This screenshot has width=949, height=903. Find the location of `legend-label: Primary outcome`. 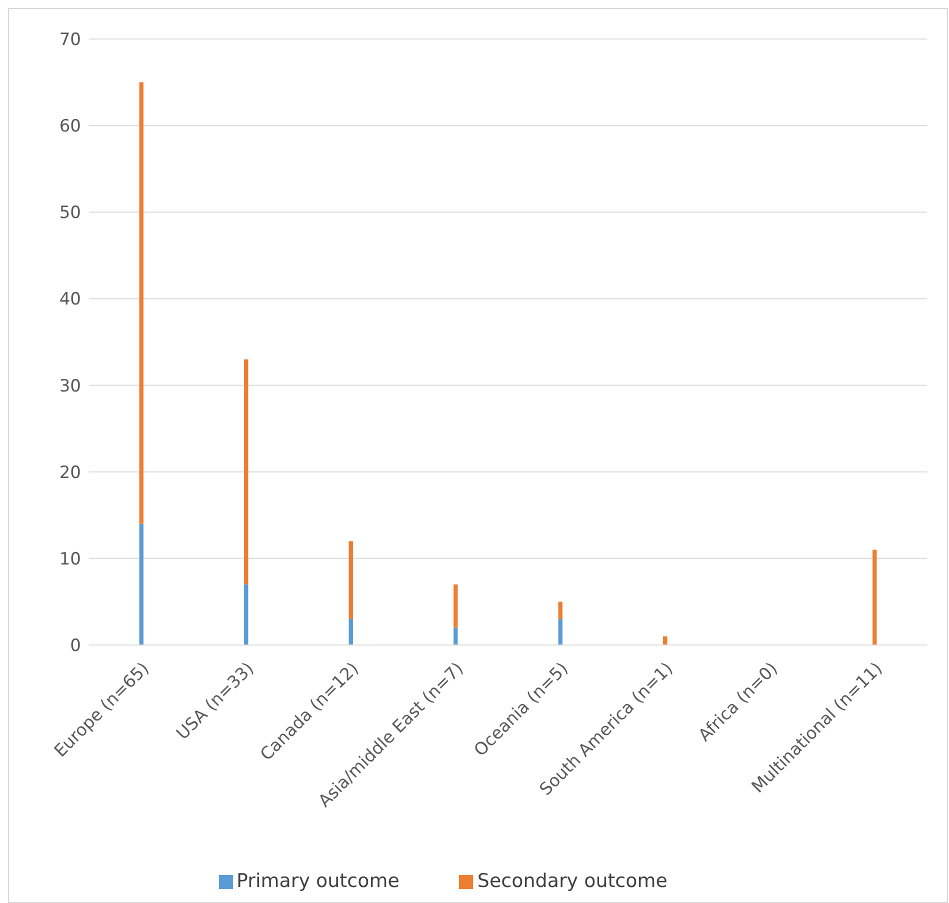

legend-label: Primary outcome is located at coordinates (318, 881).